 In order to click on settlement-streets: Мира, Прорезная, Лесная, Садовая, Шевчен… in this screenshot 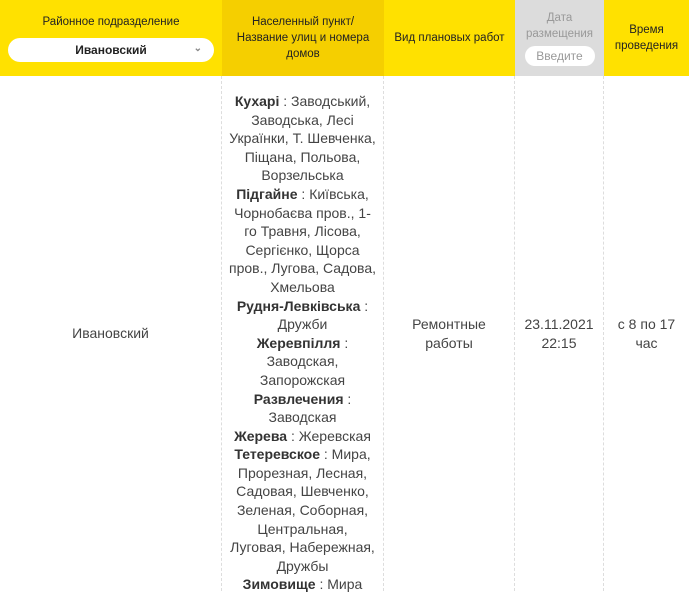, I will do `click(302, 510)`.